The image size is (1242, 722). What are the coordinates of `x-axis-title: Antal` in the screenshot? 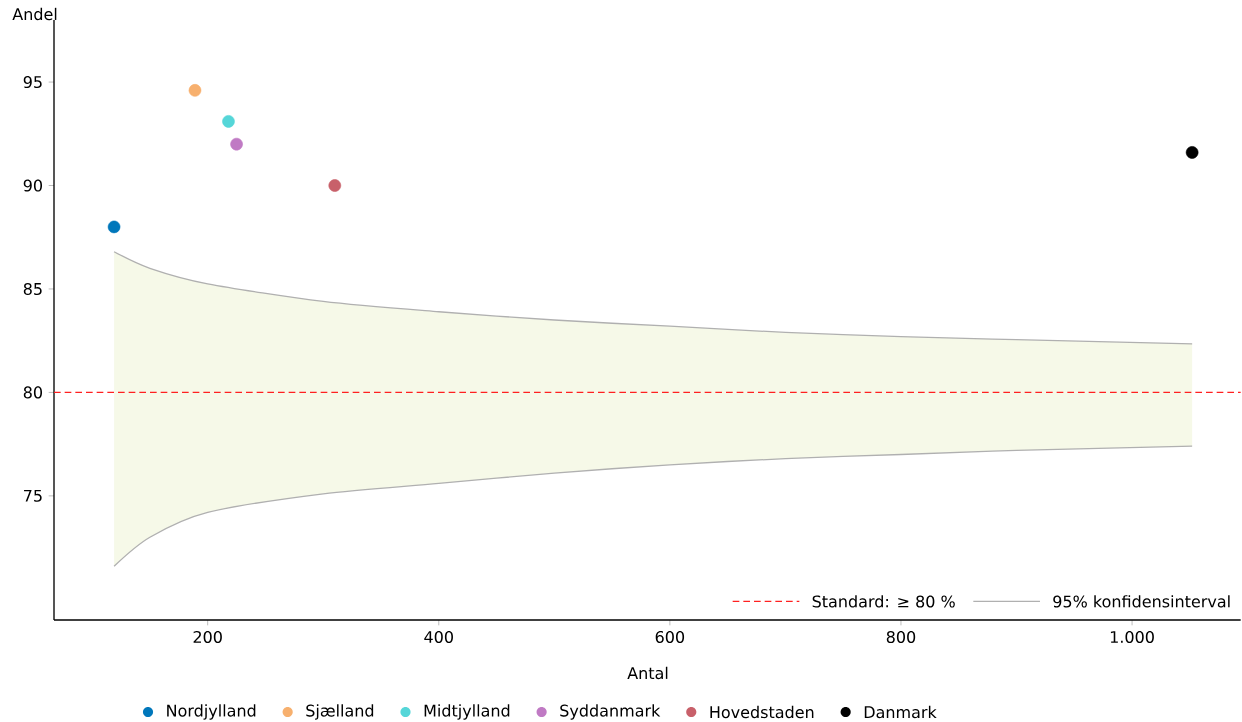 It's located at (647, 673).